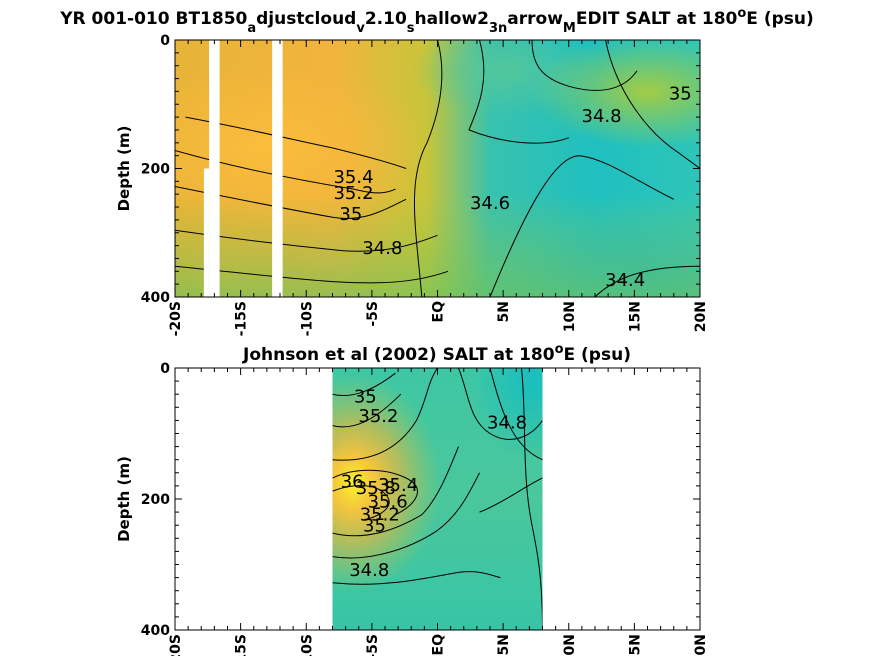  Describe the element at coordinates (306, 19) in the screenshot. I see `title-part: djustcloud` at that location.